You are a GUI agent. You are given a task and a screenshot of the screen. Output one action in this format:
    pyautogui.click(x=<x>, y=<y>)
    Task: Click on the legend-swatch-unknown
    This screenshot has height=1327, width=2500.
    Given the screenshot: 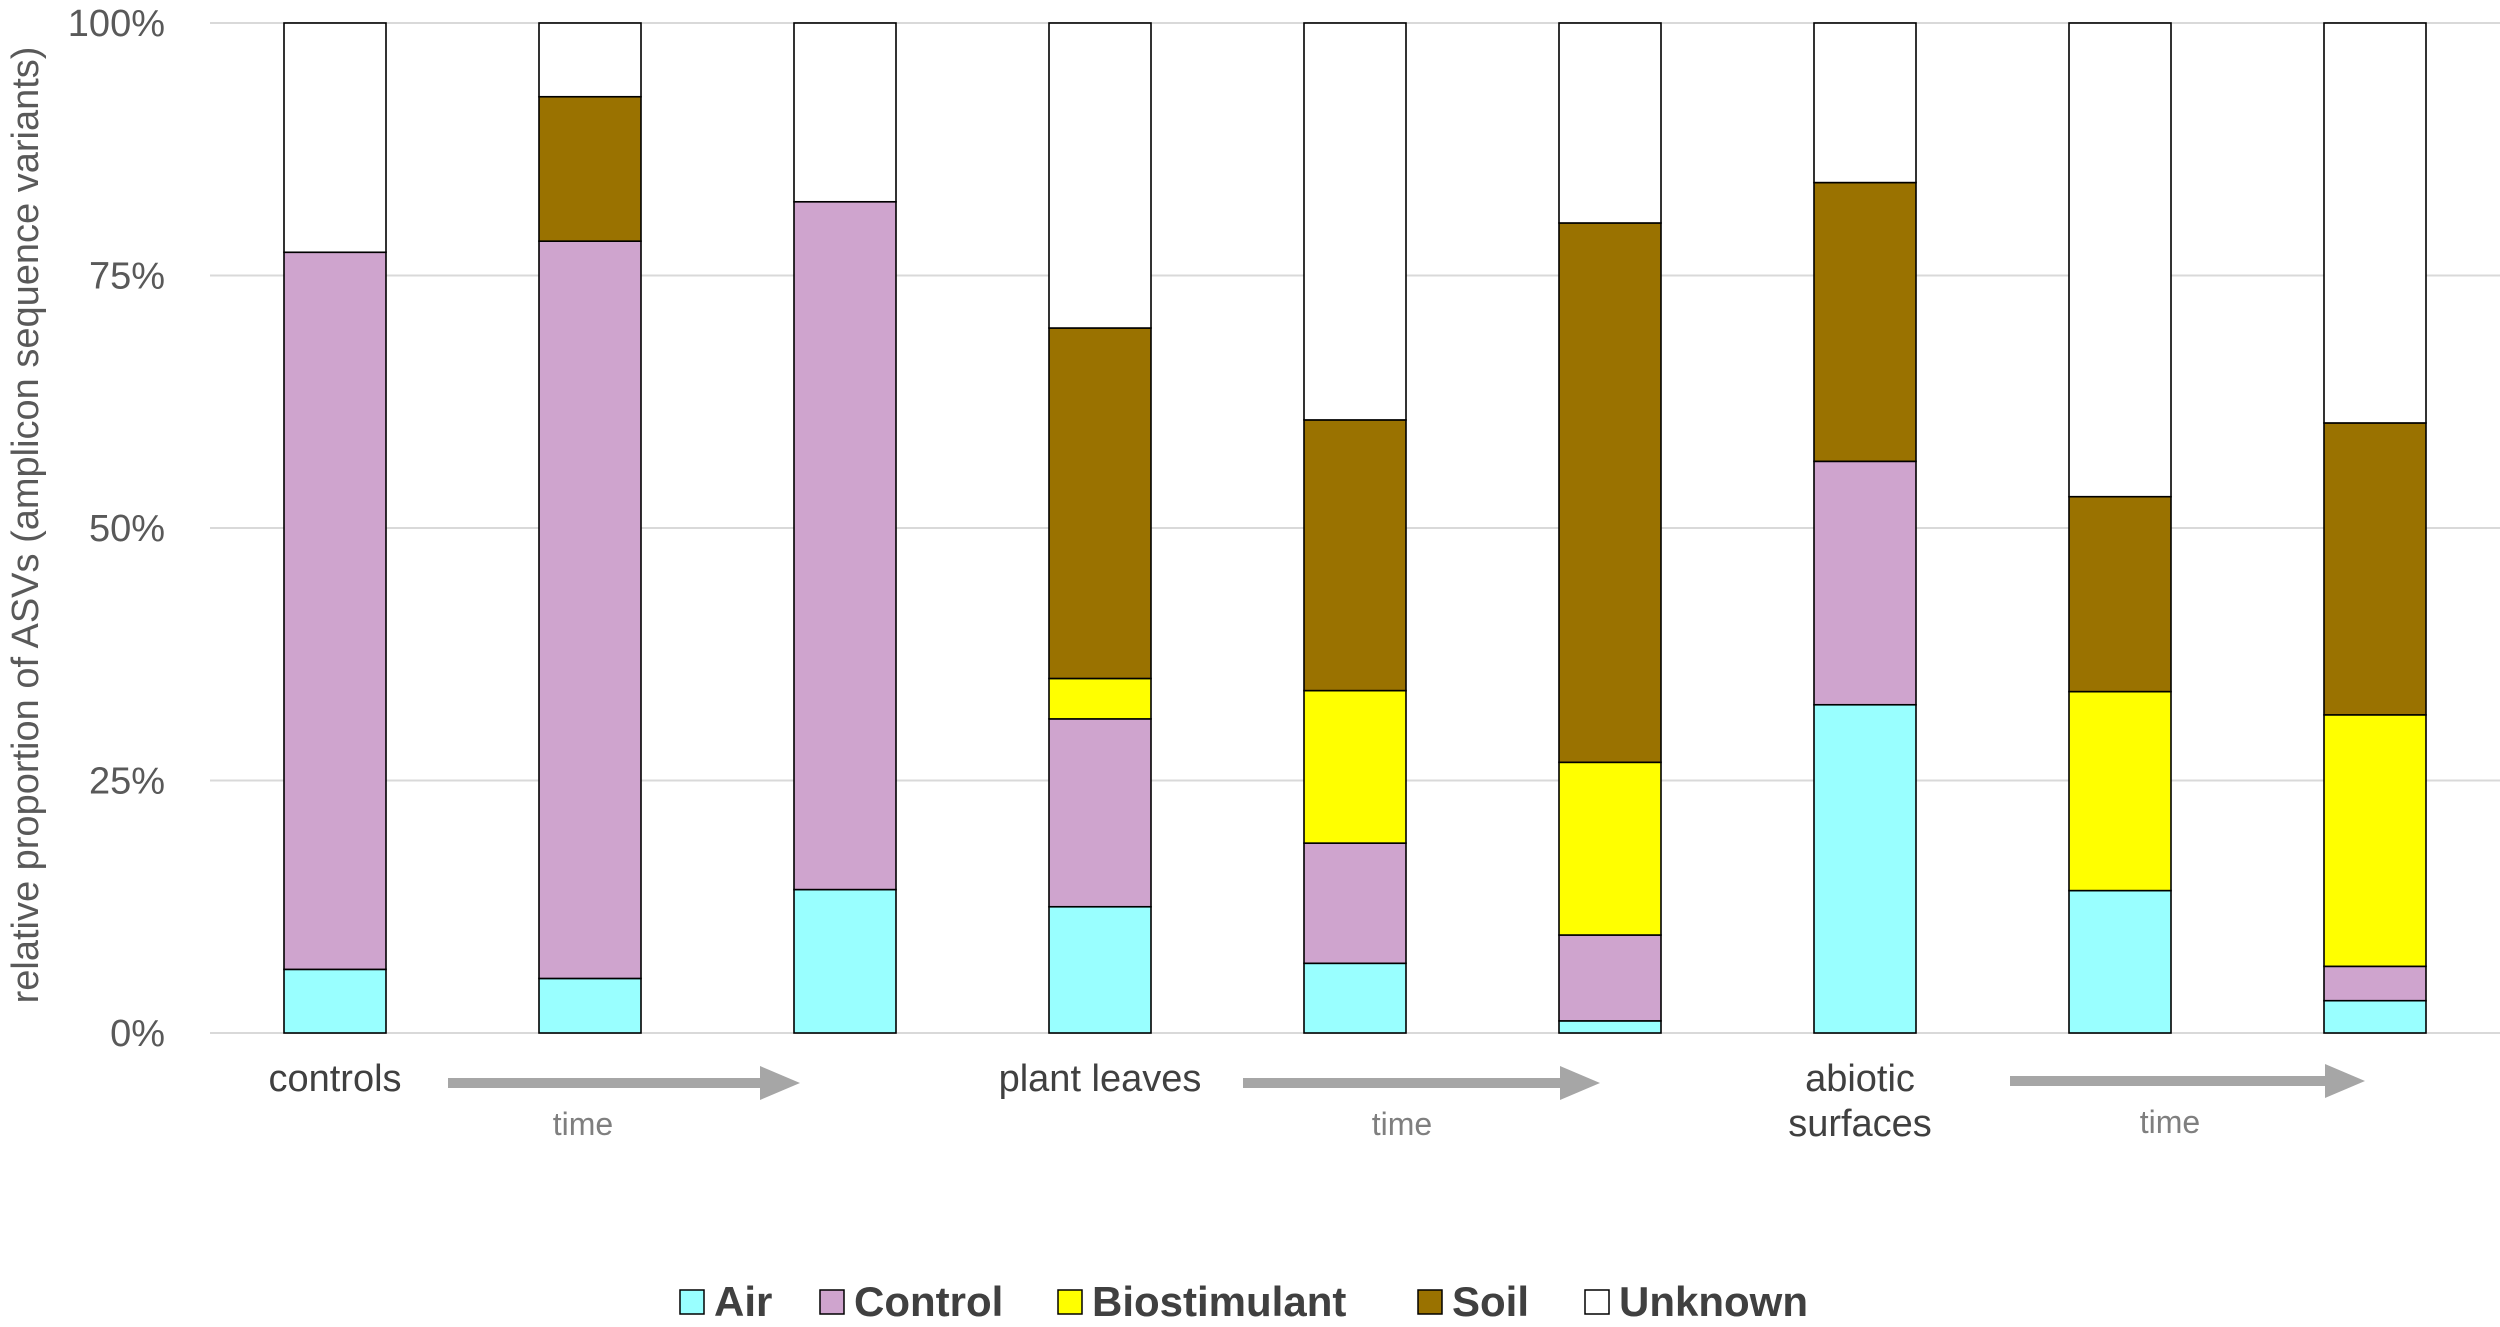 What is the action you would take?
    pyautogui.click(x=1597, y=1302)
    